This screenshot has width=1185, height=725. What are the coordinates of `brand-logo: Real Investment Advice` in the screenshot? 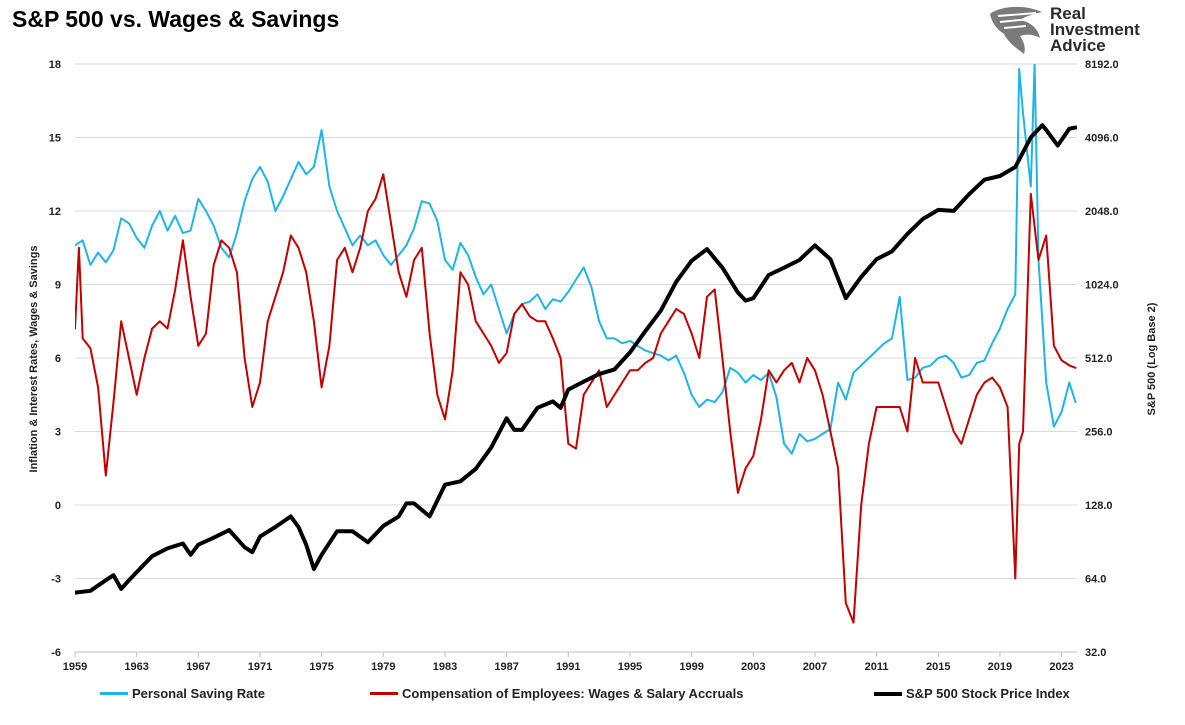 It's located at (1071, 30).